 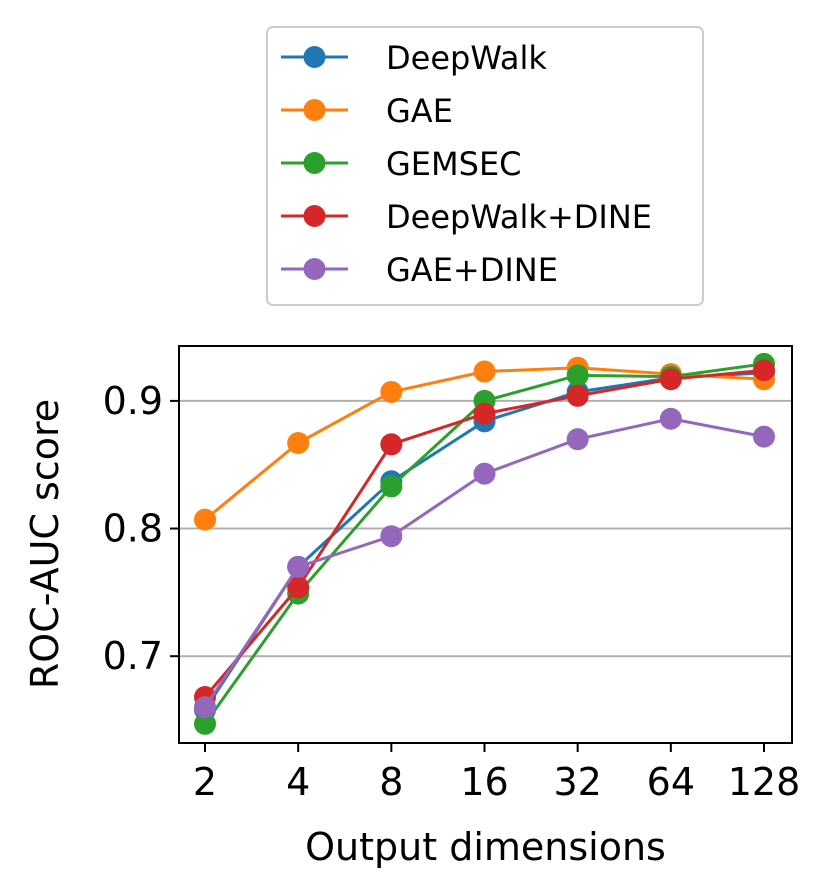 I want to click on series, so click(x=484, y=443).